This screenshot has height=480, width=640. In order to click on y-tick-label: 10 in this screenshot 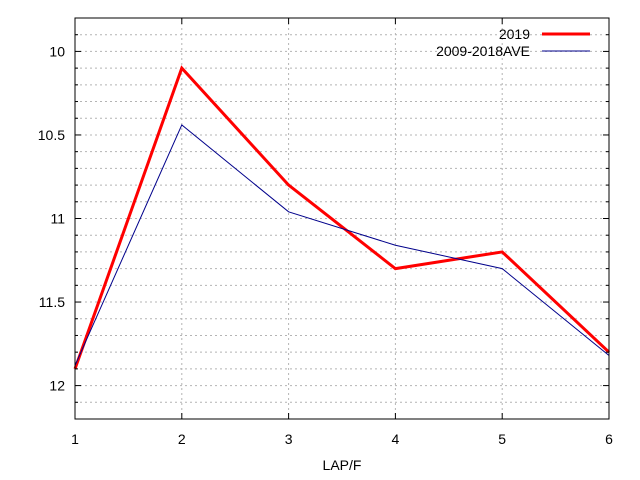, I will do `click(57, 51)`.